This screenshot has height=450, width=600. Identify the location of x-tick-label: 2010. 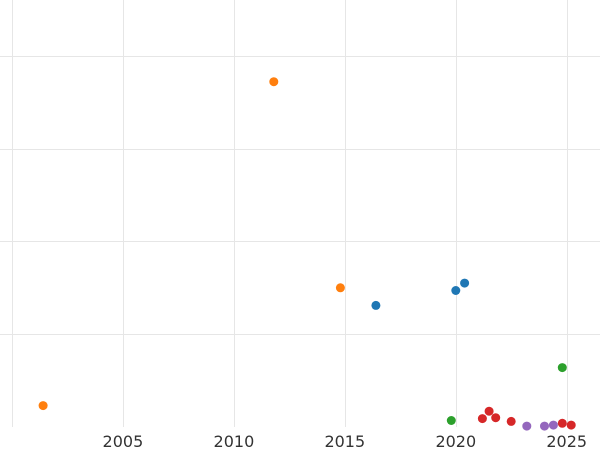
(234, 441).